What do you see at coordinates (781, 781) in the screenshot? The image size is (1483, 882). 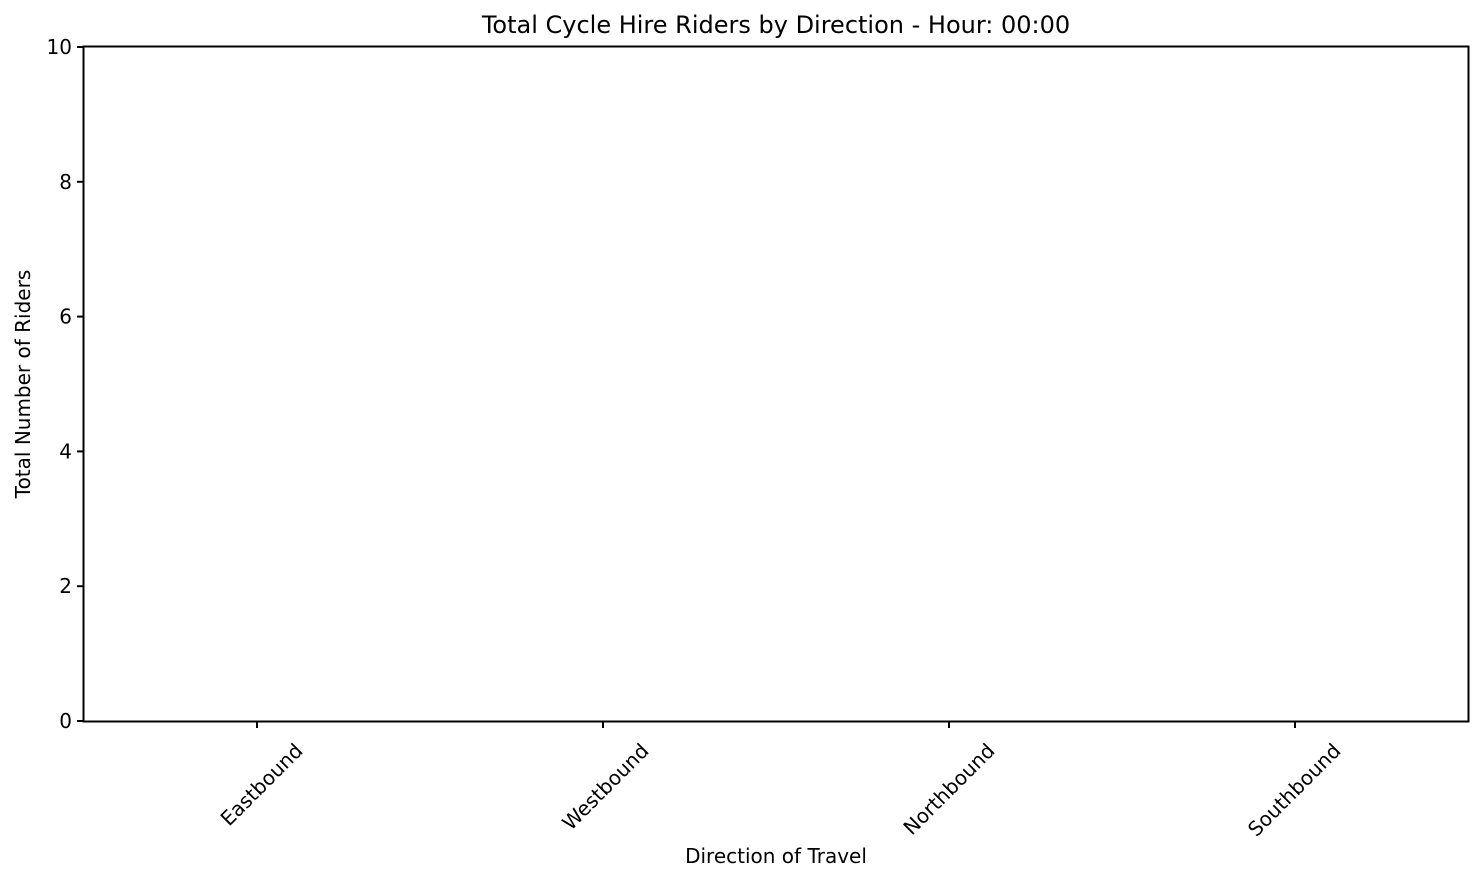 I see `x-axis: Eastbound Westbound Northbound Southbound` at bounding box center [781, 781].